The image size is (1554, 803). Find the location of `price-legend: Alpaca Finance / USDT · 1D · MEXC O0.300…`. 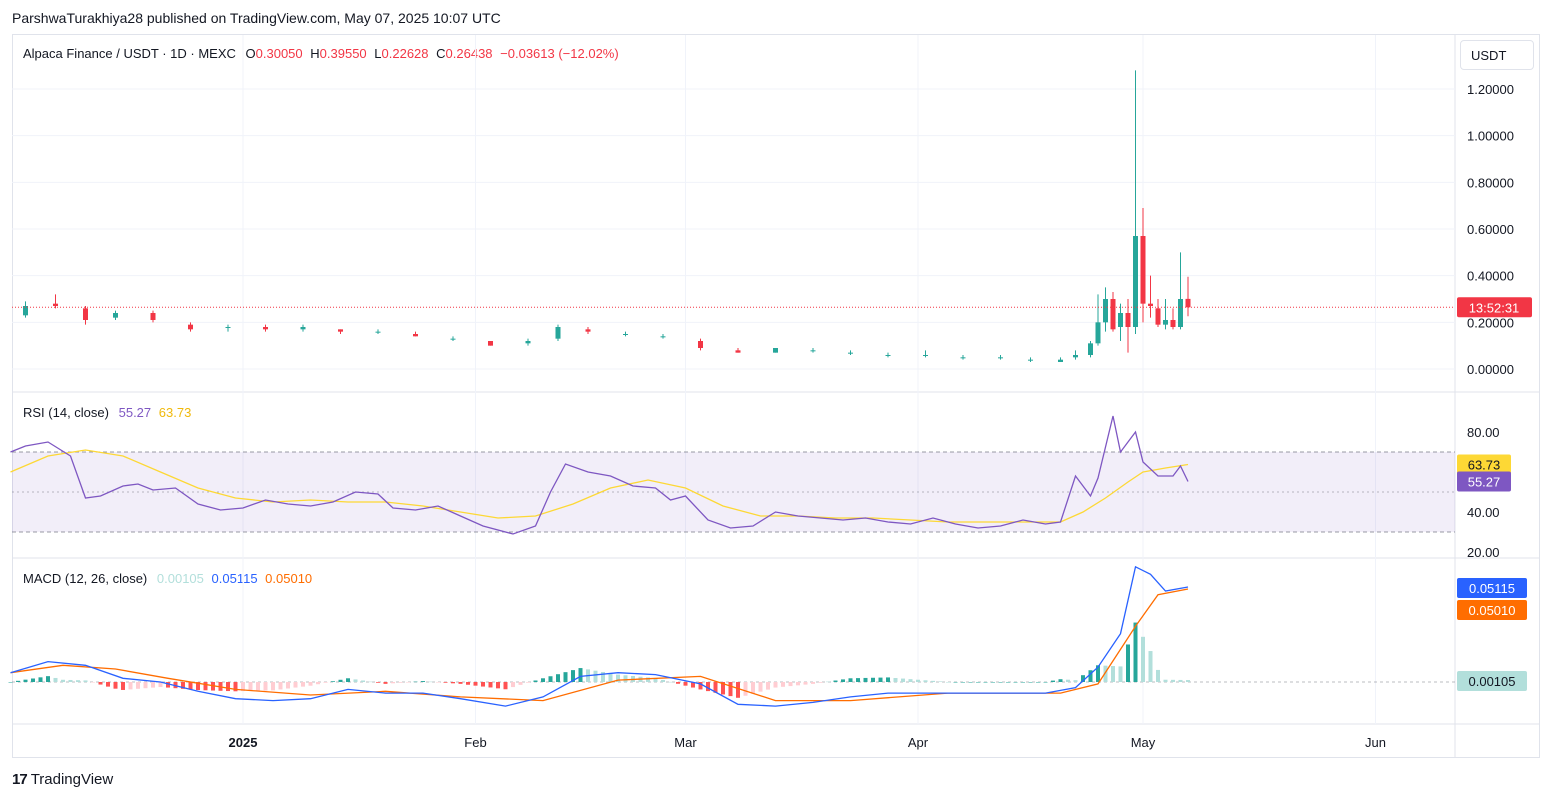

price-legend: Alpaca Finance / USDT · 1D · MEXC O0.300… is located at coordinates (321, 53).